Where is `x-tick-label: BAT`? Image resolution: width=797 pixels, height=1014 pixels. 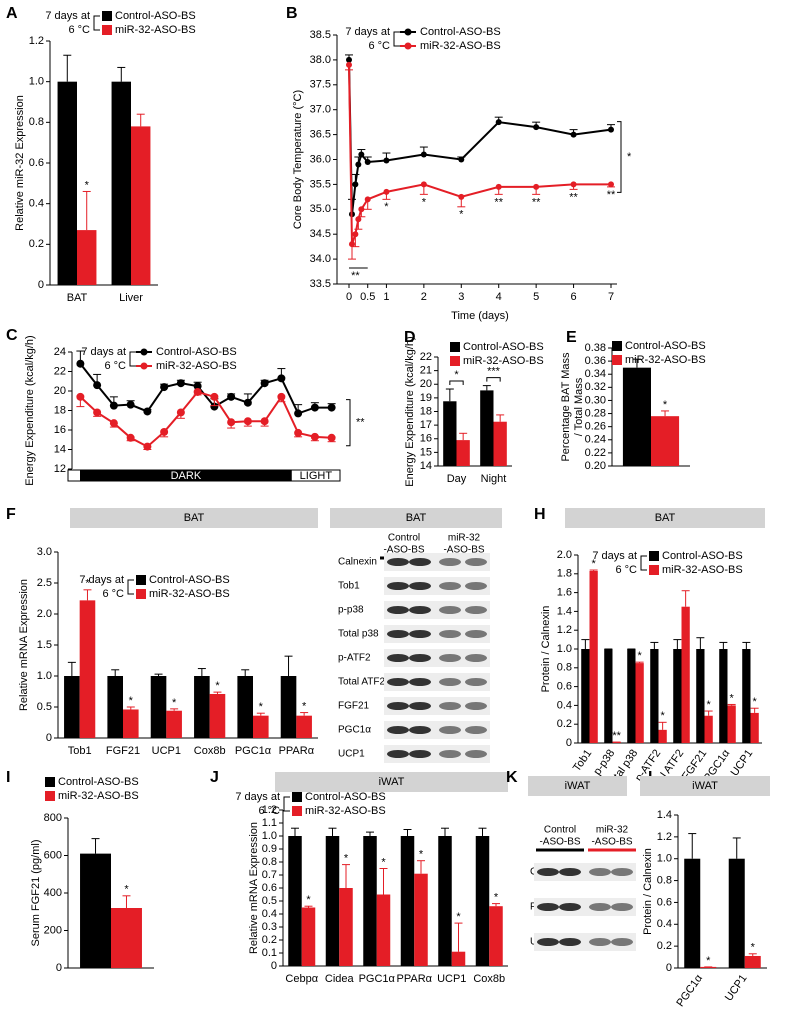
x-tick-label: BAT is located at coordinates (77, 298).